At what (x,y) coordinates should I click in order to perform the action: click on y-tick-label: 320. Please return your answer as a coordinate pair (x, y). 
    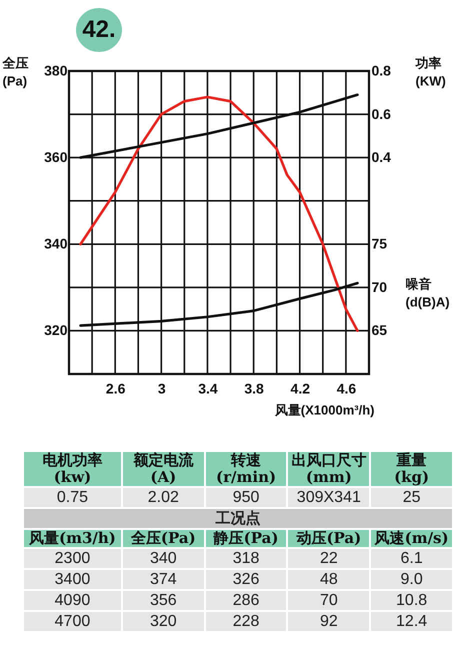
    Looking at the image, I should click on (56, 330).